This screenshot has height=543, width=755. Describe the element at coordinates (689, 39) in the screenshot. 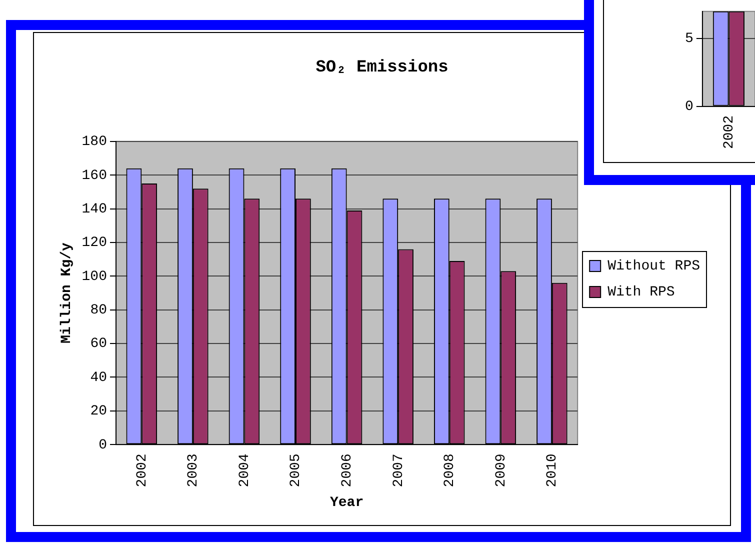

I see `y-tick-label: 5` at that location.